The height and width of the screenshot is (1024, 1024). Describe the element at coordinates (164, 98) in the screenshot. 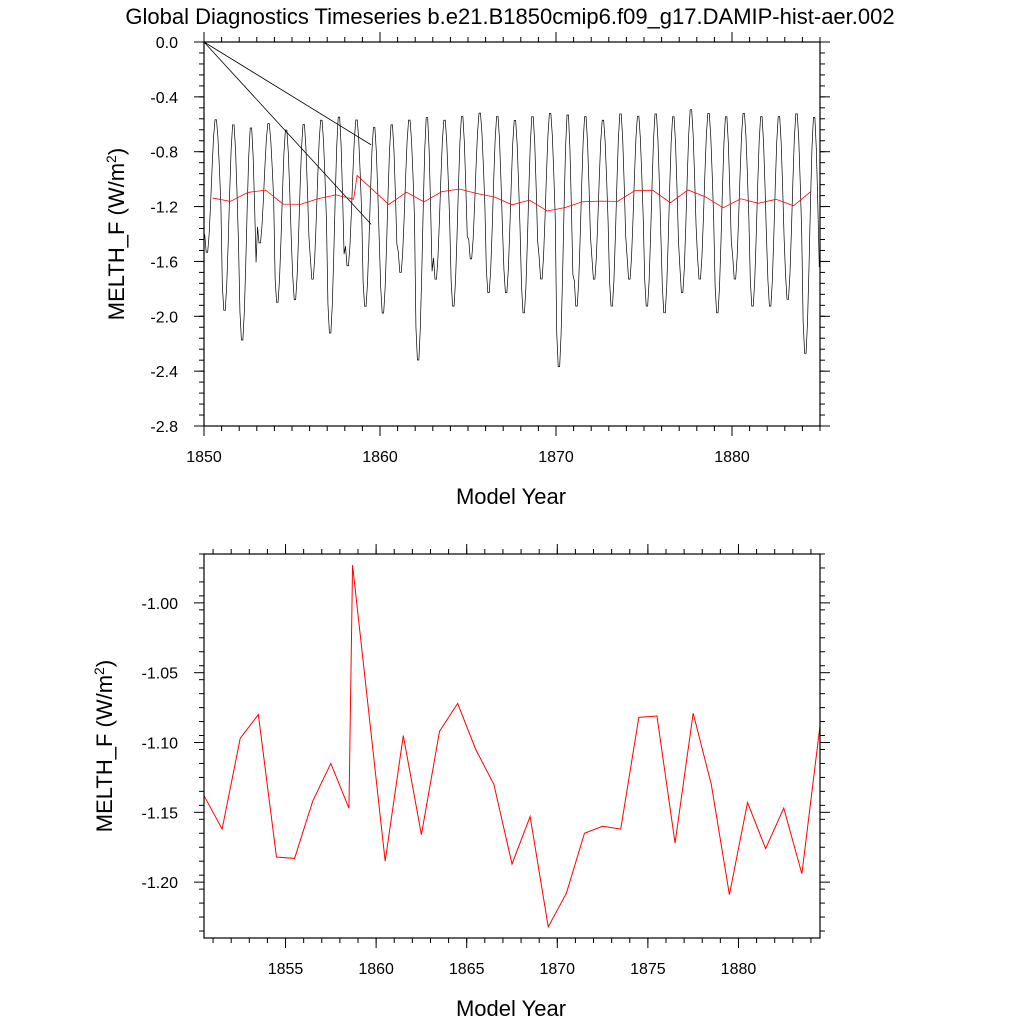

I see `y-tick-label: -0.4` at that location.